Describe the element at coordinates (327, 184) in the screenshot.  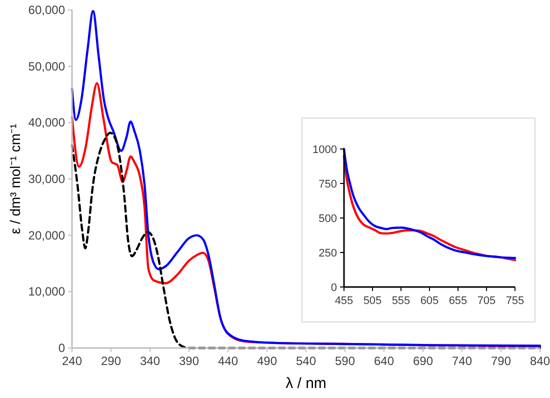
I see `y-tick-label: 750` at that location.